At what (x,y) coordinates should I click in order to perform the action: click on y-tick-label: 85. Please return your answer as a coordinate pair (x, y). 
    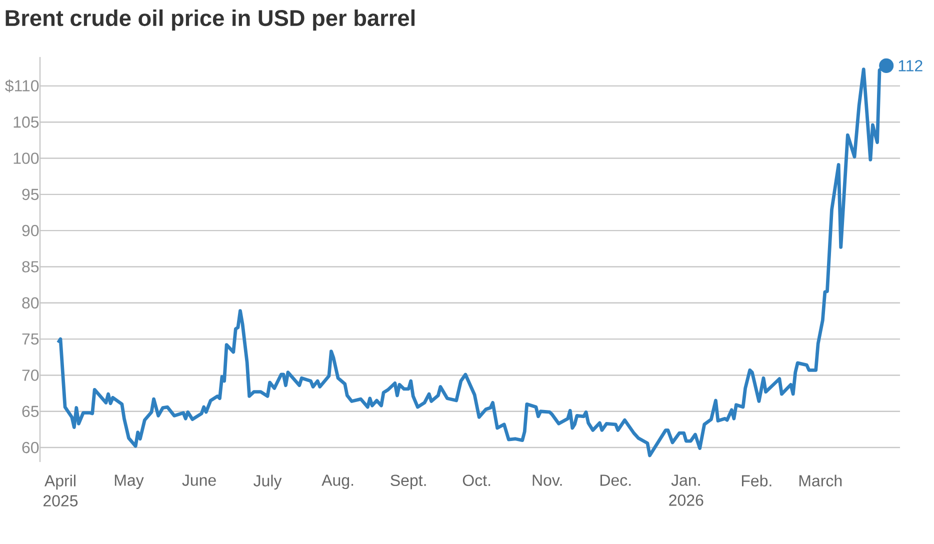
    Looking at the image, I should click on (30, 266).